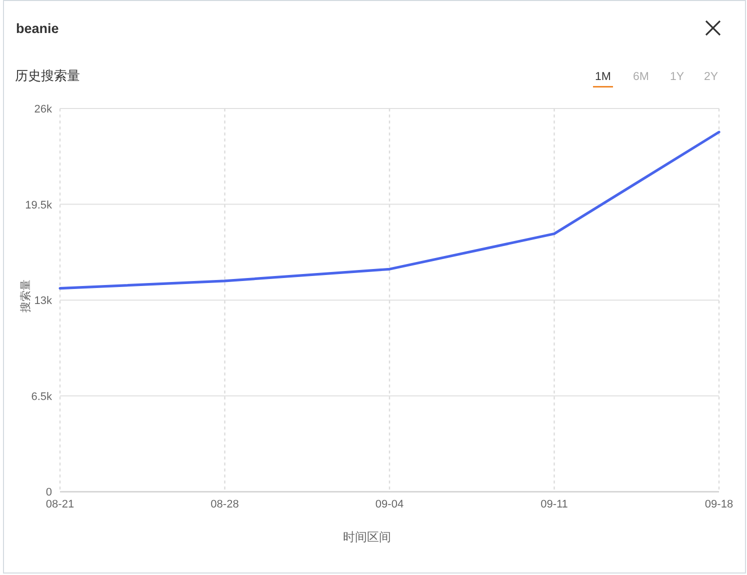  I want to click on x-tick: 09-18, so click(719, 504).